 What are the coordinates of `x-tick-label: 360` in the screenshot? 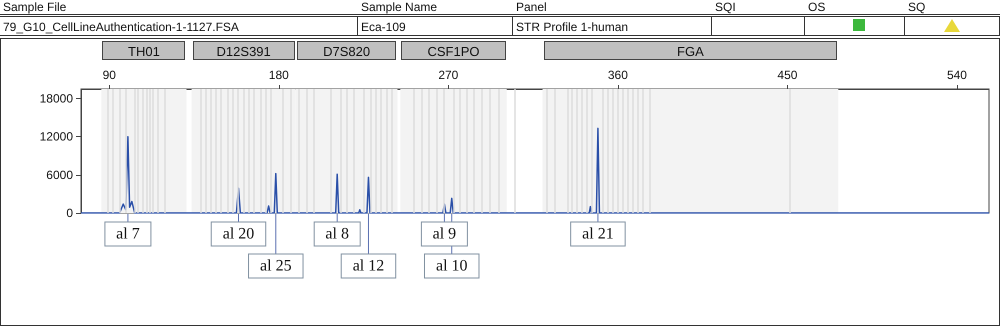 It's located at (618, 75).